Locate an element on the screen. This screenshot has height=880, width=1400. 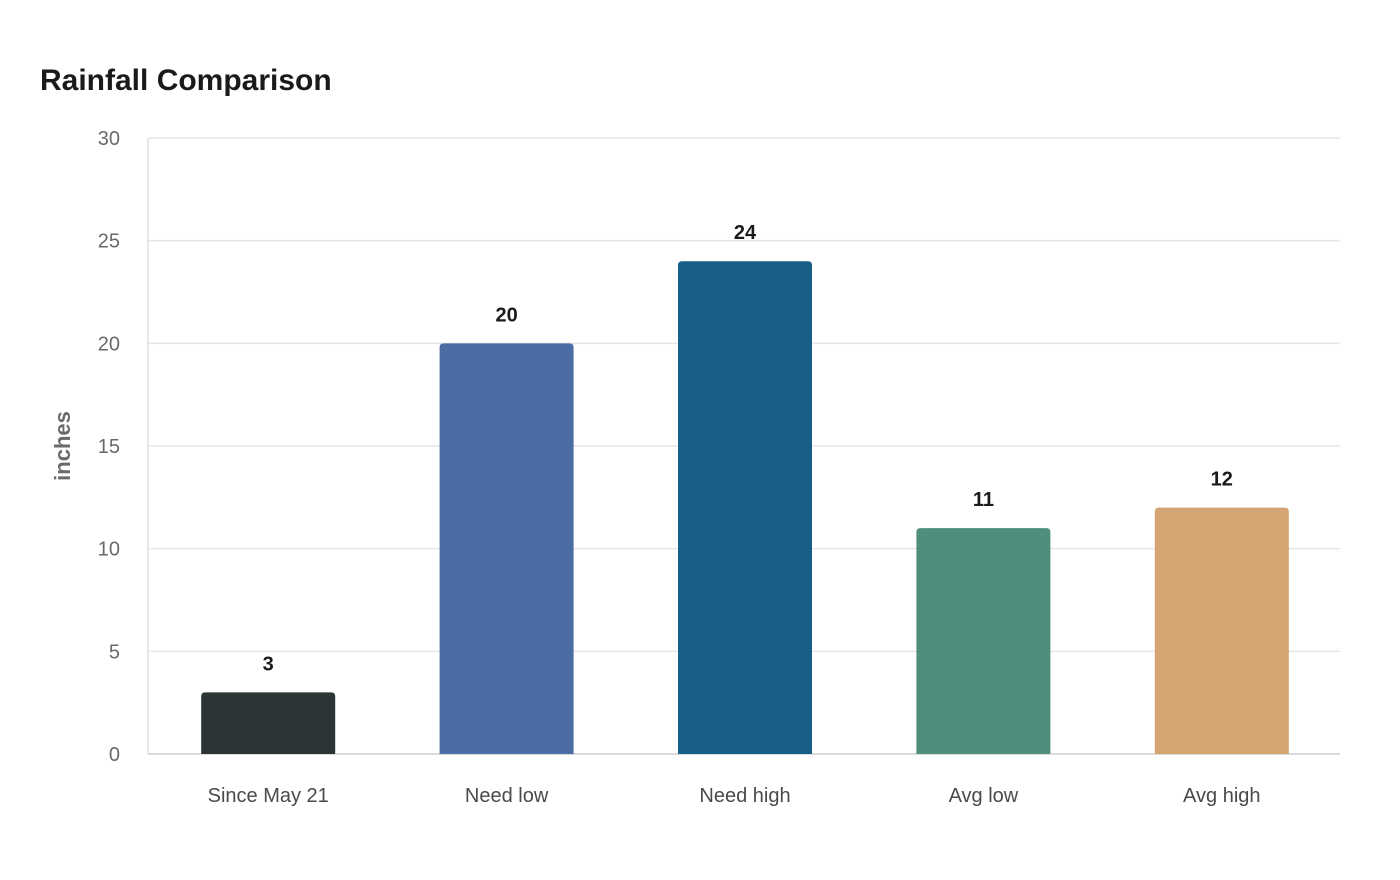
x-tick-label: Avg high is located at coordinates (1221, 796).